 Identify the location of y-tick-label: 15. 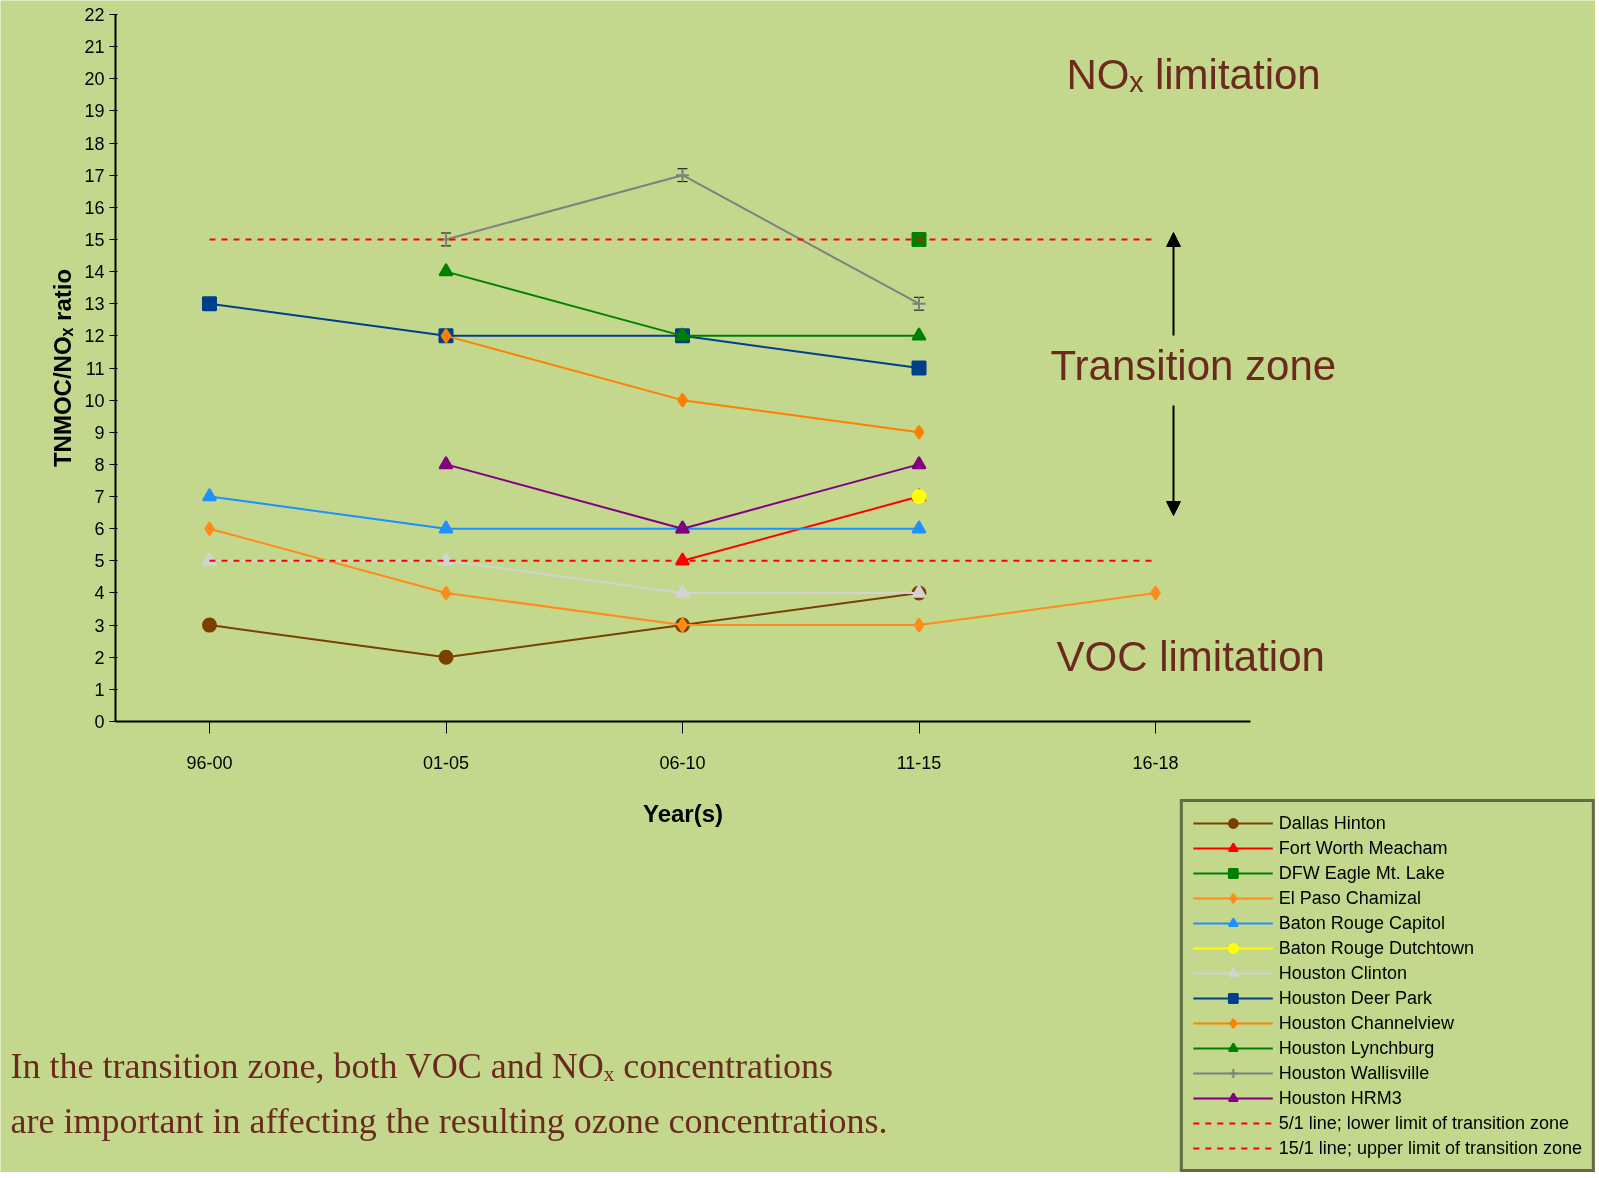
(94, 239).